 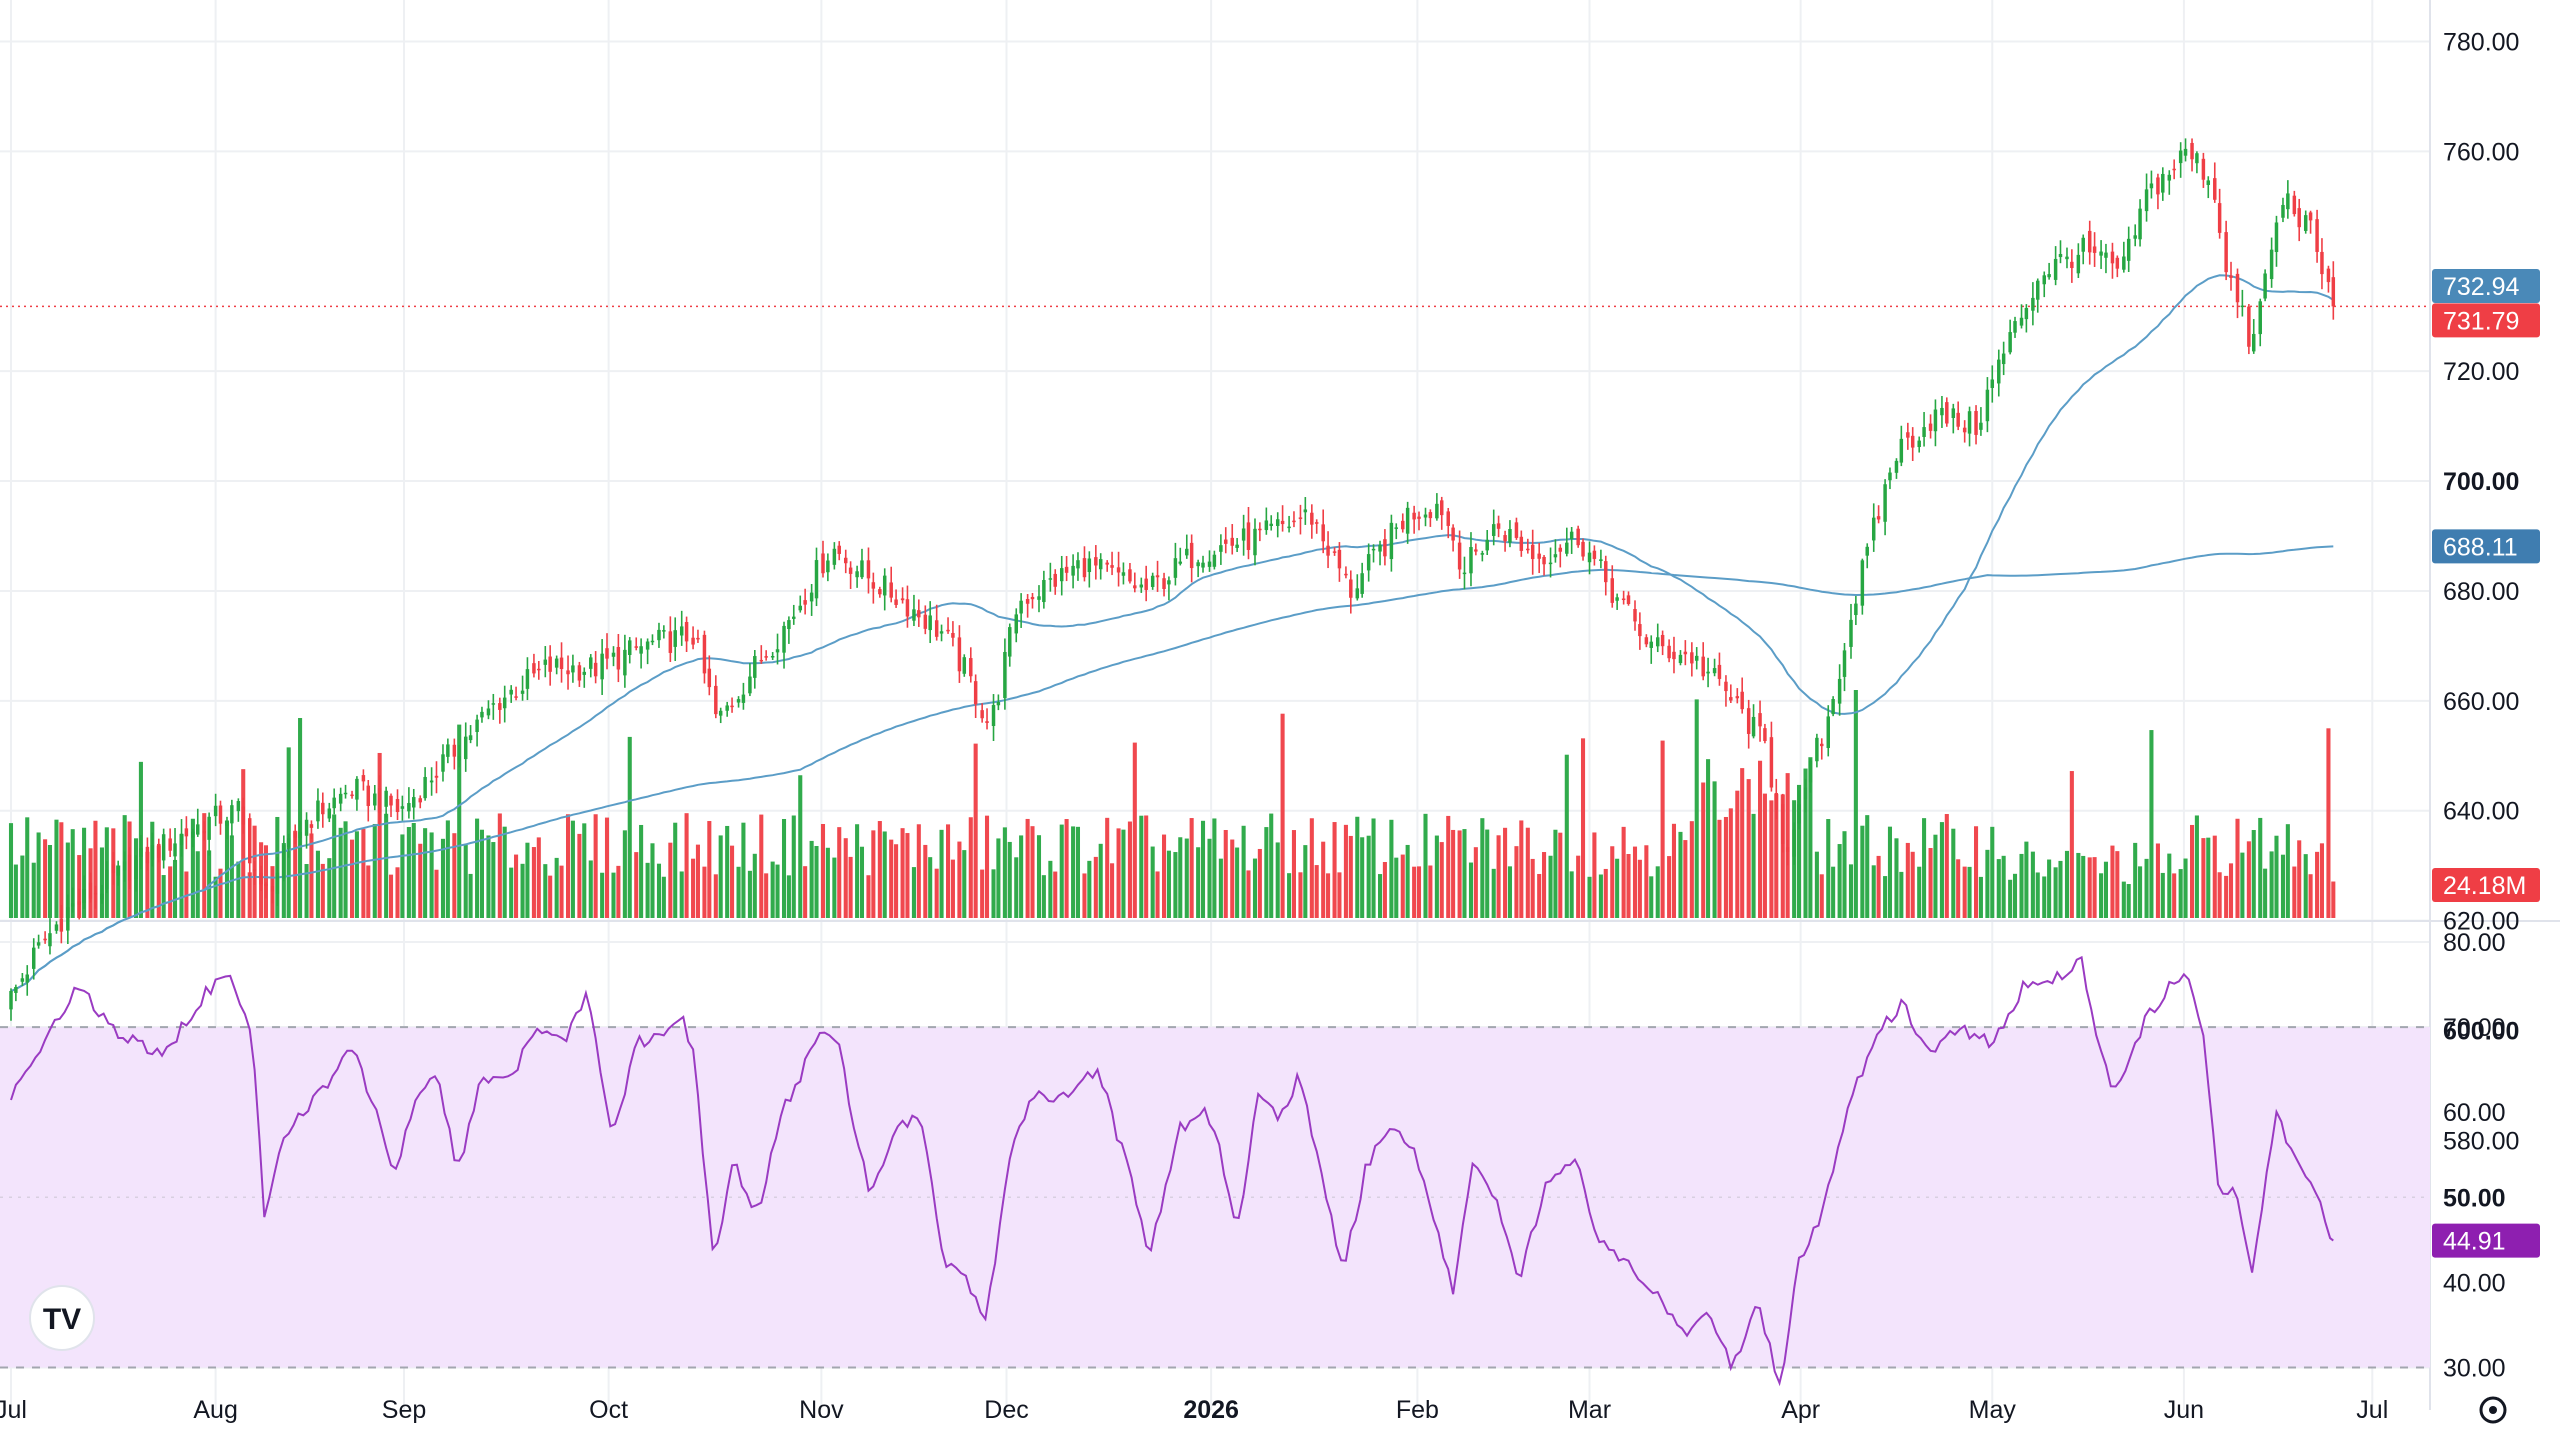 I want to click on tradingview-logo: TV, so click(x=62, y=1318).